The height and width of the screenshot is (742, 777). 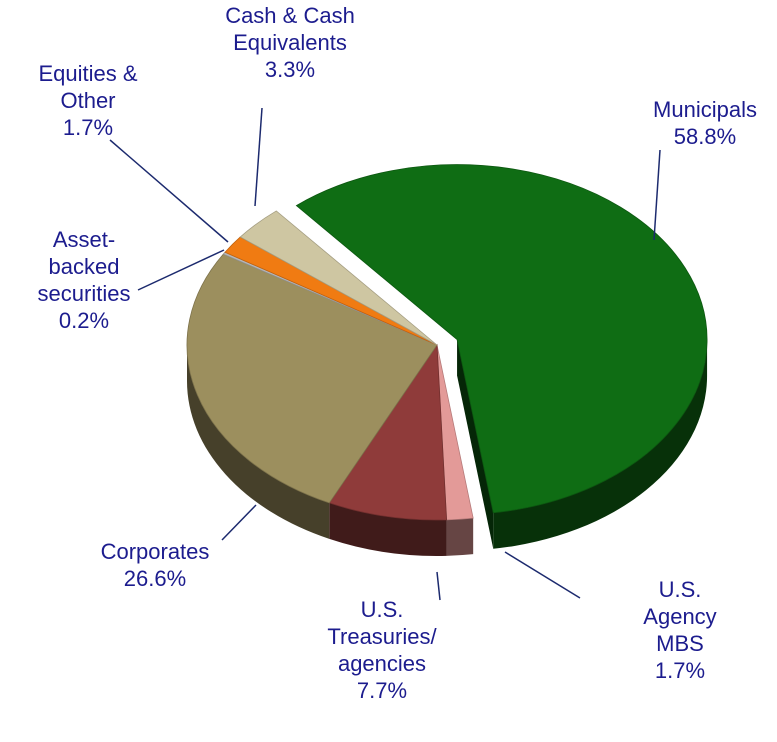 I want to click on category-label: Cash & Cash Equivalents, so click(x=290, y=29).